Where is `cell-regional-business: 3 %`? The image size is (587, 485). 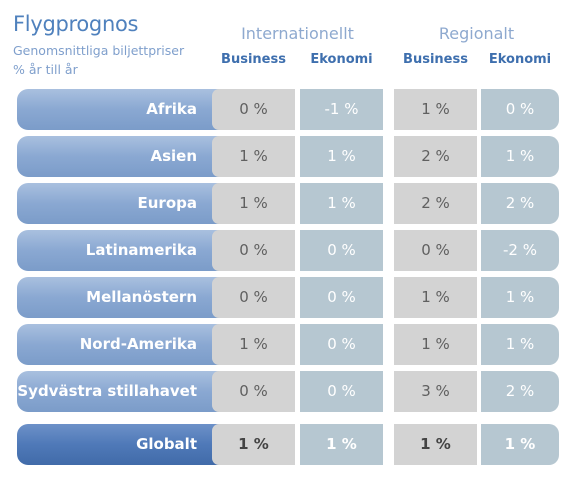 cell-regional-business: 3 % is located at coordinates (435, 391).